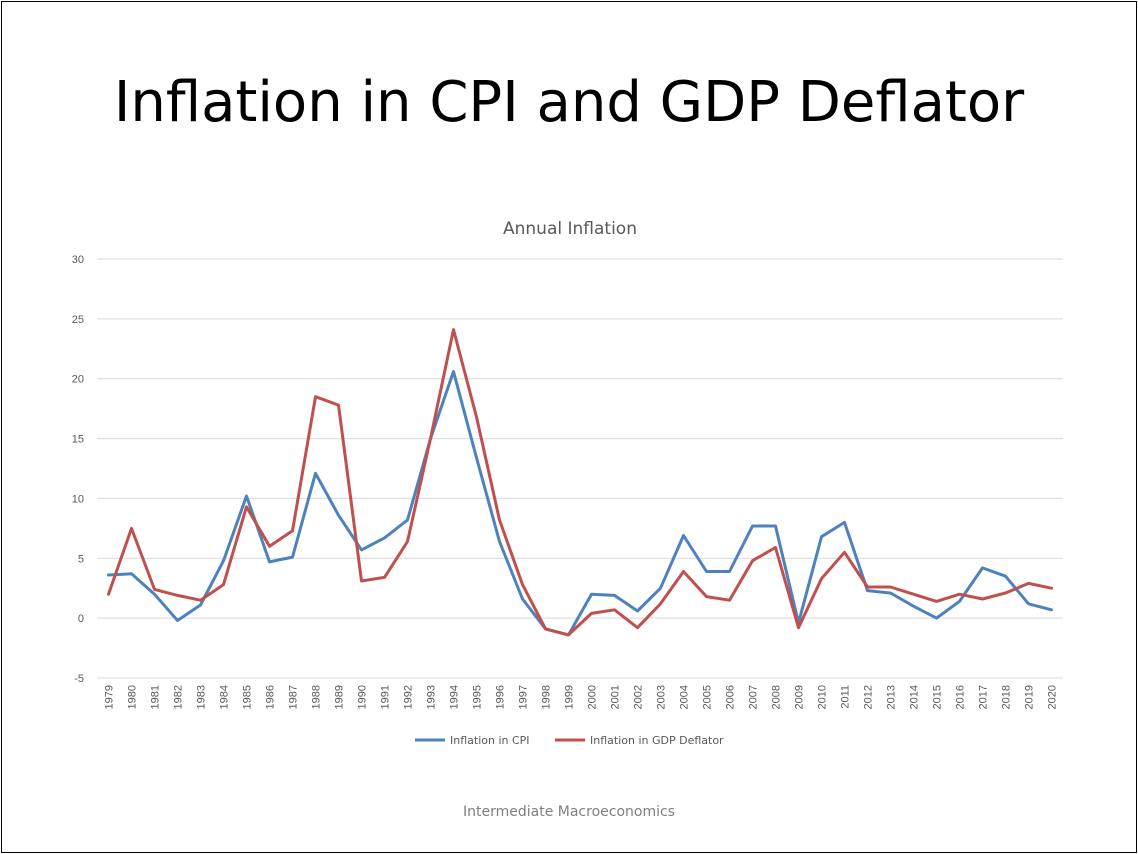  What do you see at coordinates (593, 697) in the screenshot?
I see `x-tick-label: 2000` at bounding box center [593, 697].